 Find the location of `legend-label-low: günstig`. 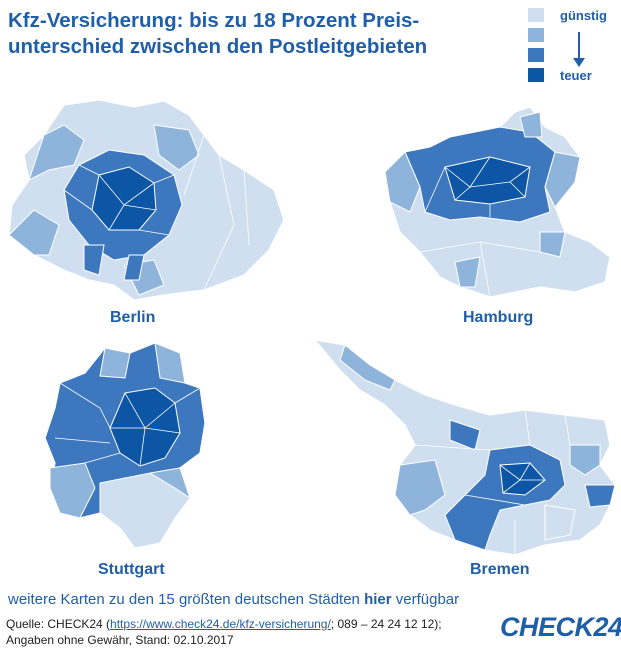

legend-label-low: günstig is located at coordinates (583, 15).